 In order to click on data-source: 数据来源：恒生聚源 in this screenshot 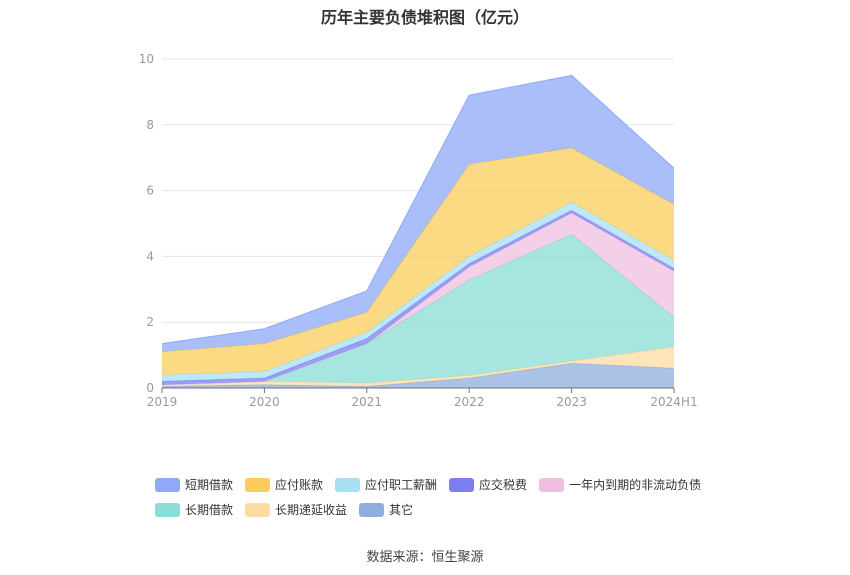, I will do `click(425, 557)`.